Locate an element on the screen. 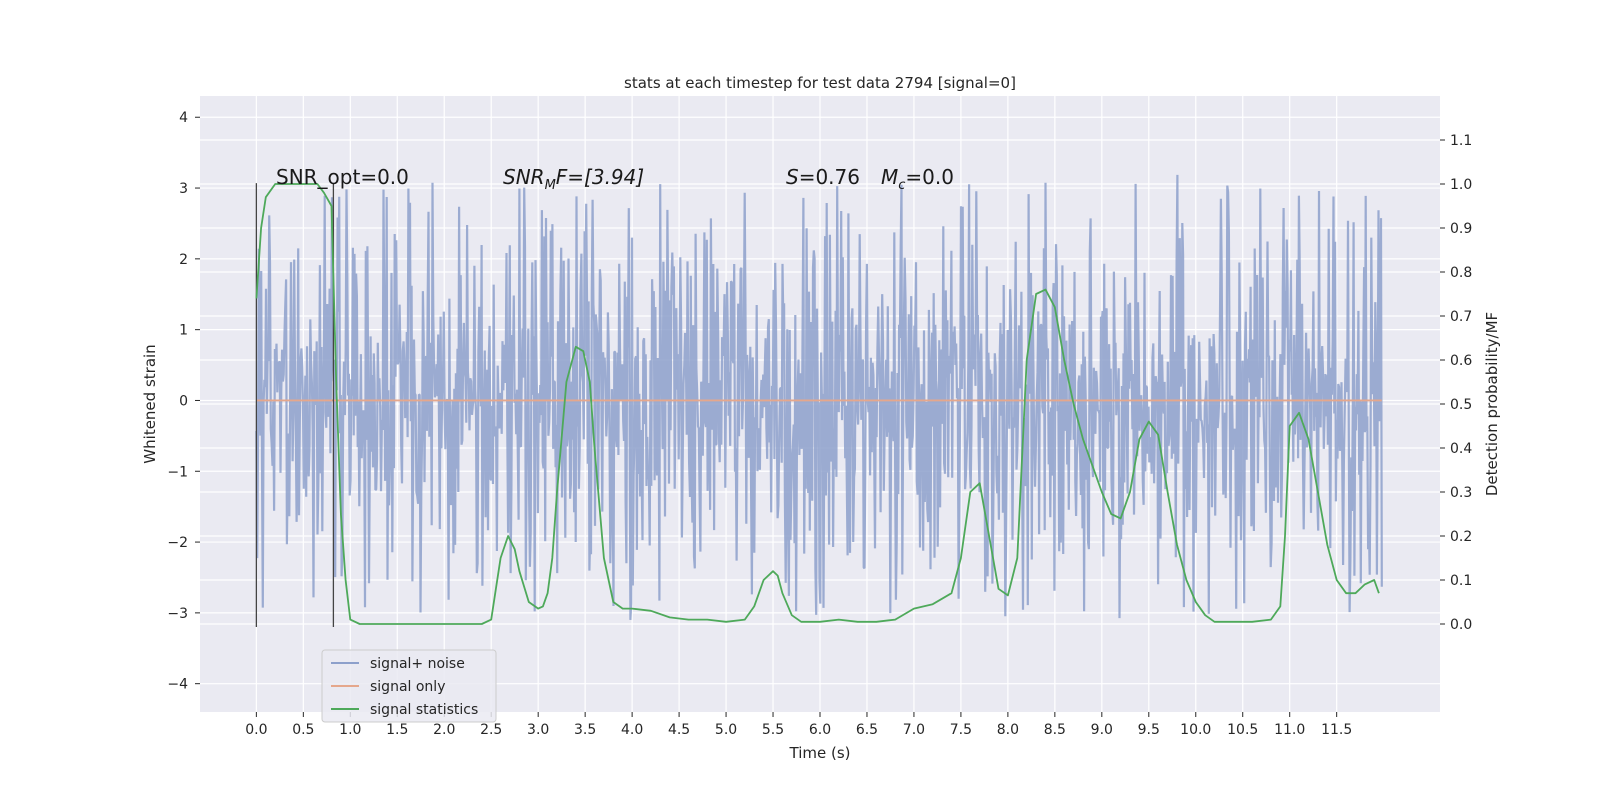 This screenshot has width=1600, height=800. y-tick-label-right: 1.0 is located at coordinates (1461, 185).